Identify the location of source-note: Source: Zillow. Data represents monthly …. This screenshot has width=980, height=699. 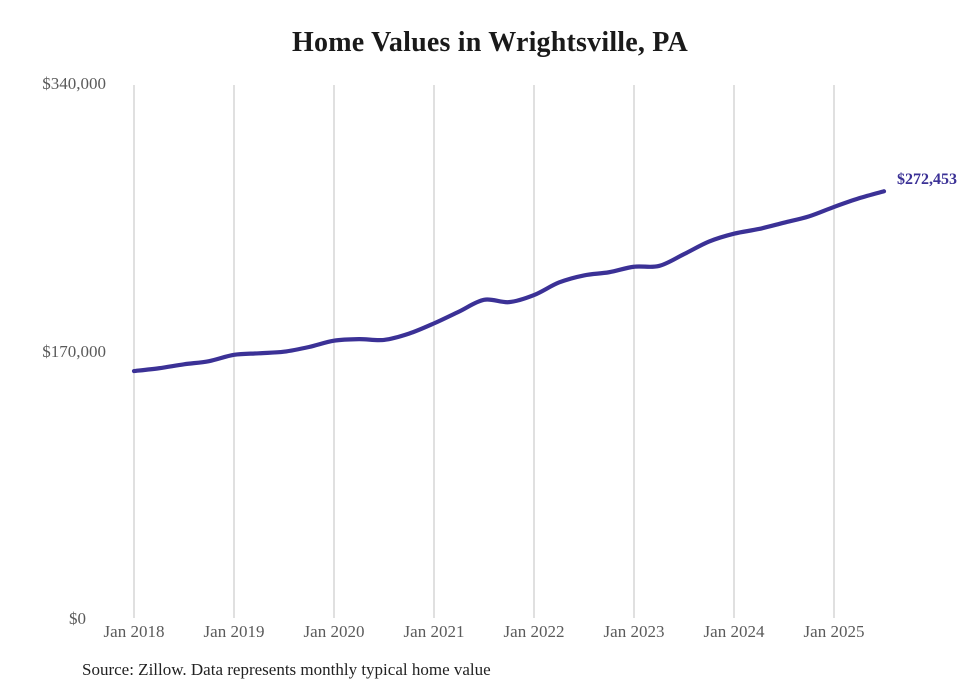
(286, 669).